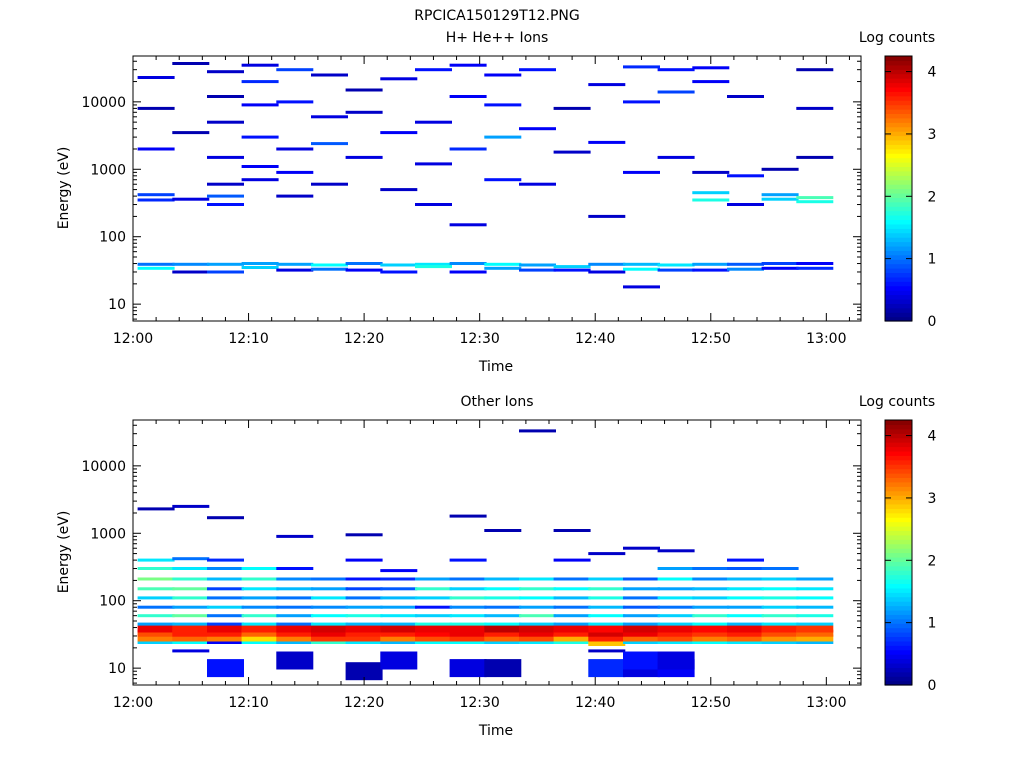 This screenshot has height=768, width=1024. Describe the element at coordinates (108, 170) in the screenshot. I see `y-tick-label: 1000` at that location.